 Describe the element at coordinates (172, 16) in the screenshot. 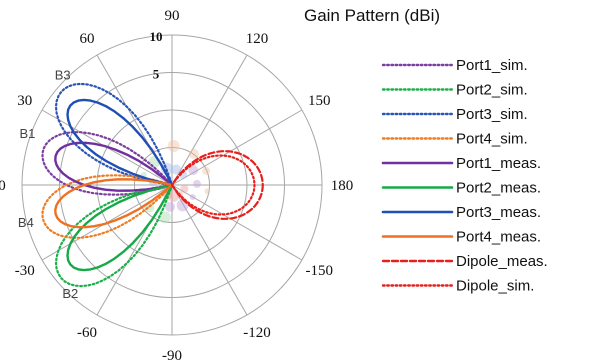

I see `angle-tick-label: 90` at that location.